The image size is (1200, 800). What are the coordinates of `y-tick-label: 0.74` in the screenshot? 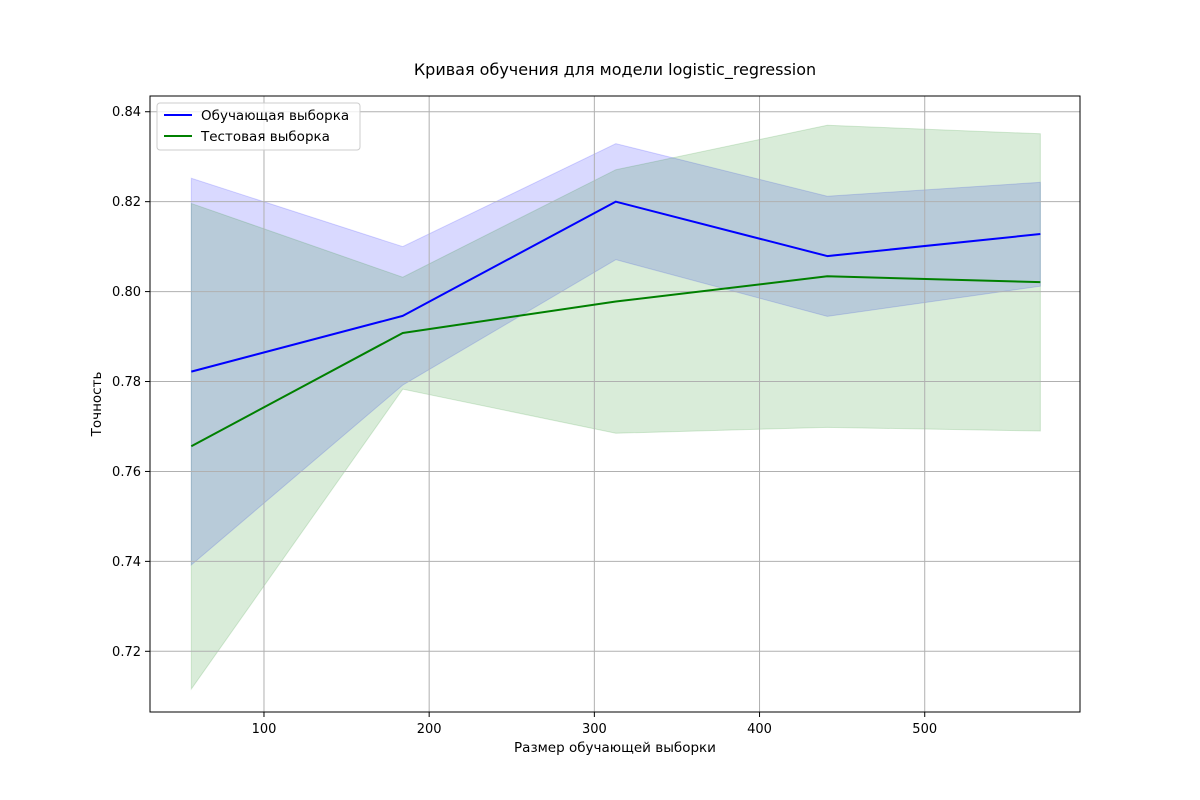 It's located at (126, 562).